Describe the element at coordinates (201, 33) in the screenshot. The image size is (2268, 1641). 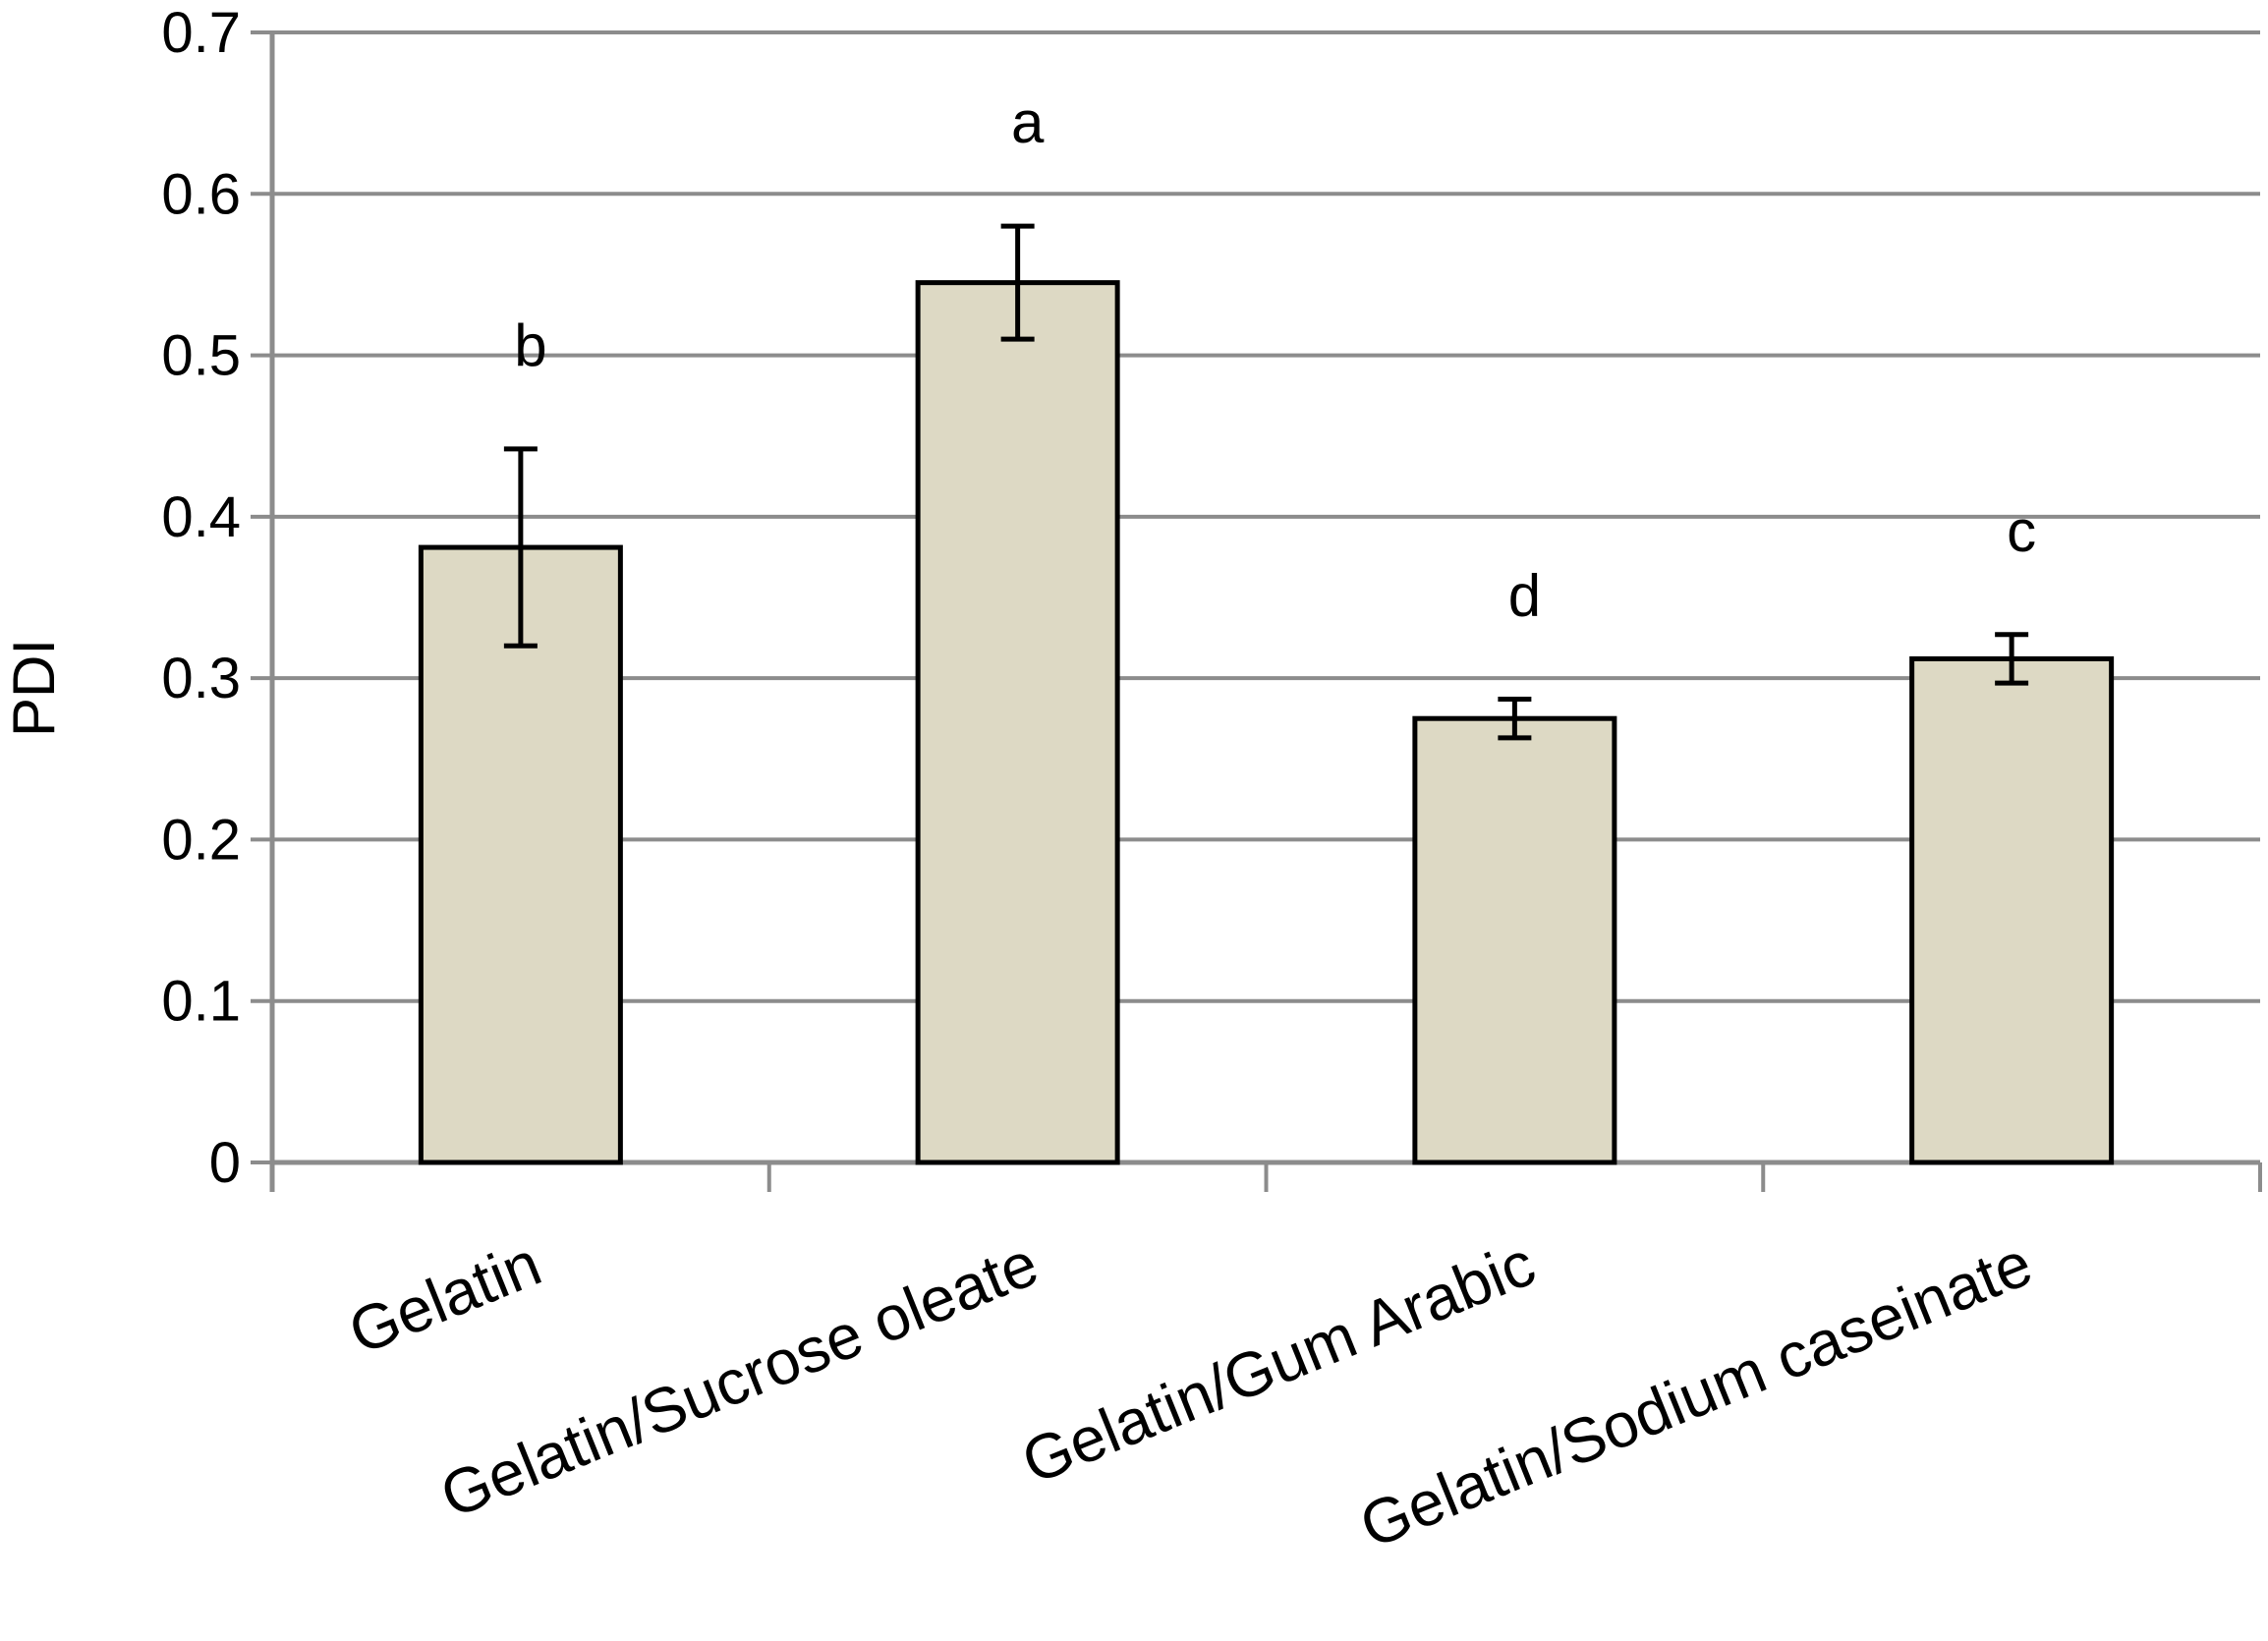
I see `y-tick-label: 0.7` at that location.